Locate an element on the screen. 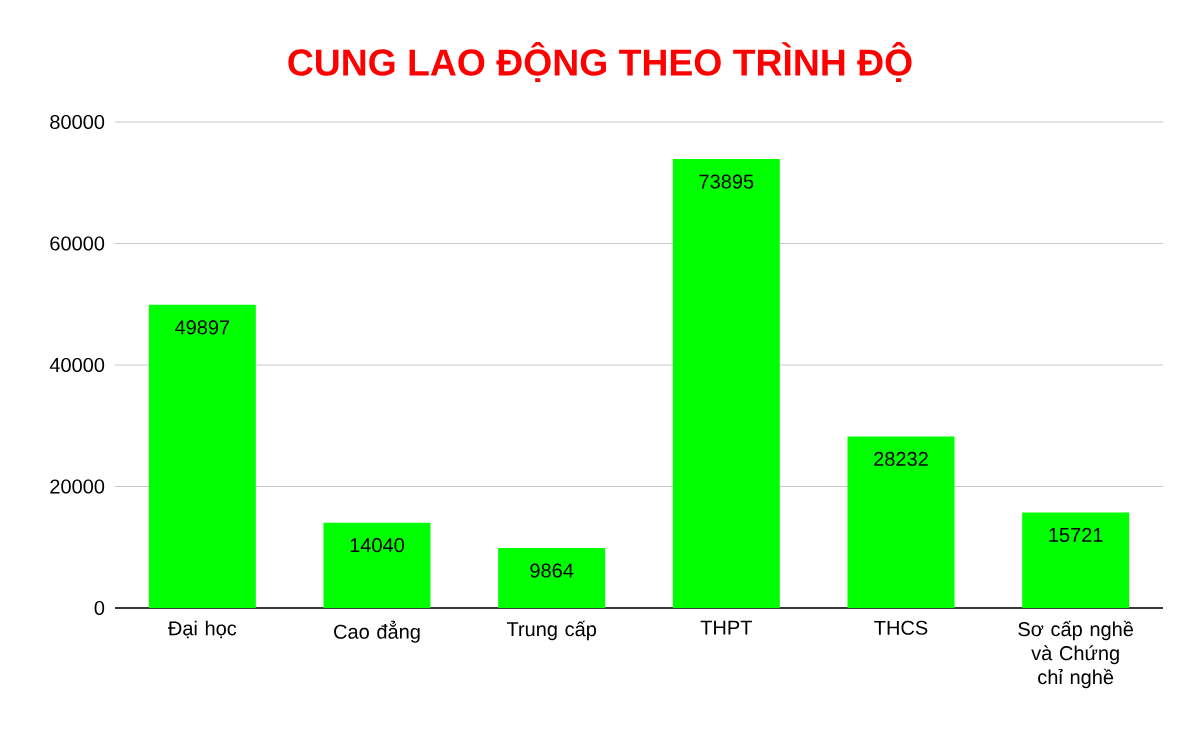  data-label: 28232 is located at coordinates (901, 459).